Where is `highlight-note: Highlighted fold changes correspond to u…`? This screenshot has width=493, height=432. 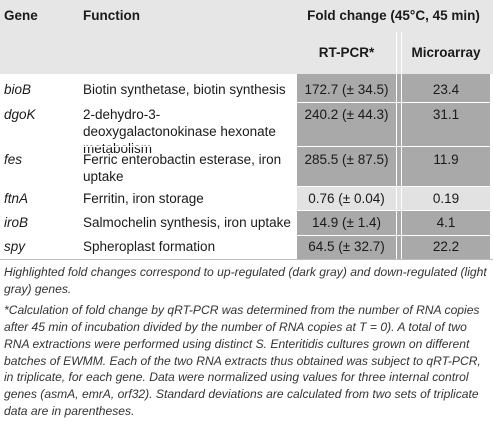 highlight-note: Highlighted fold changes correspond to u… is located at coordinates (245, 280).